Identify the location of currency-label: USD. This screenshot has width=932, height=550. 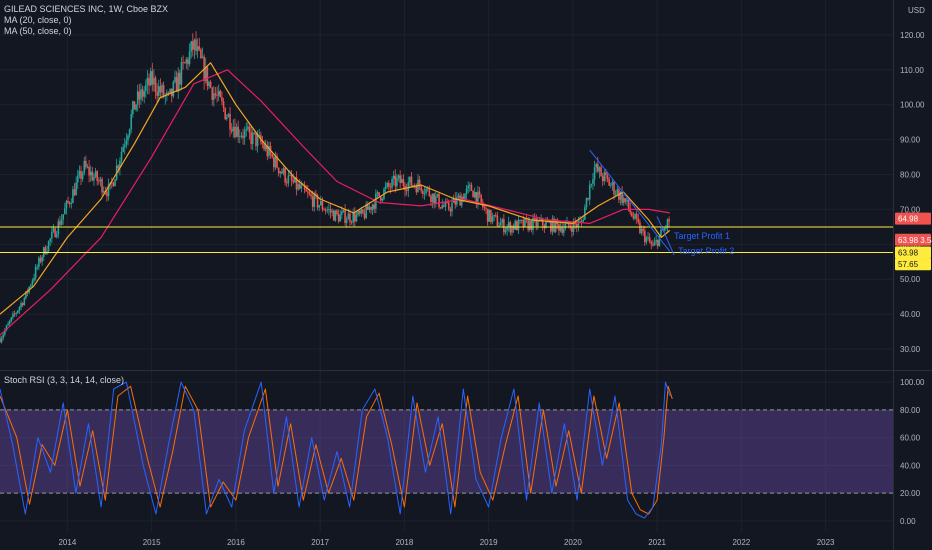
(916, 10).